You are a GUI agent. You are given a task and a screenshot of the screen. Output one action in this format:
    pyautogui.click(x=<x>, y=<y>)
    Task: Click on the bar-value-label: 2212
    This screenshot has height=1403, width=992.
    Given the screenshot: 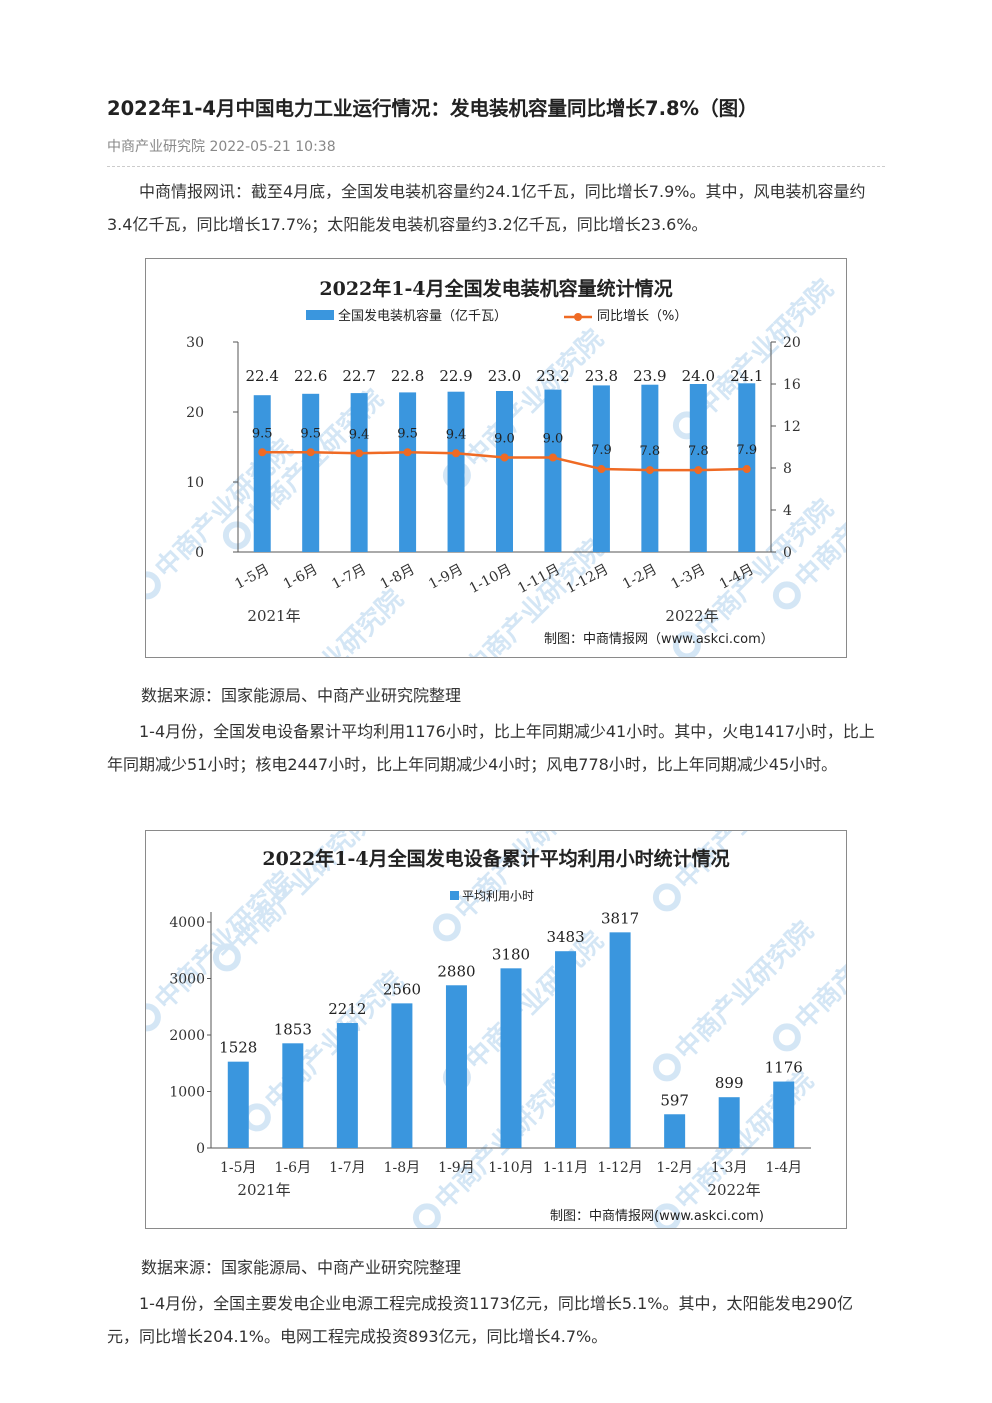 What is the action you would take?
    pyautogui.click(x=347, y=1009)
    